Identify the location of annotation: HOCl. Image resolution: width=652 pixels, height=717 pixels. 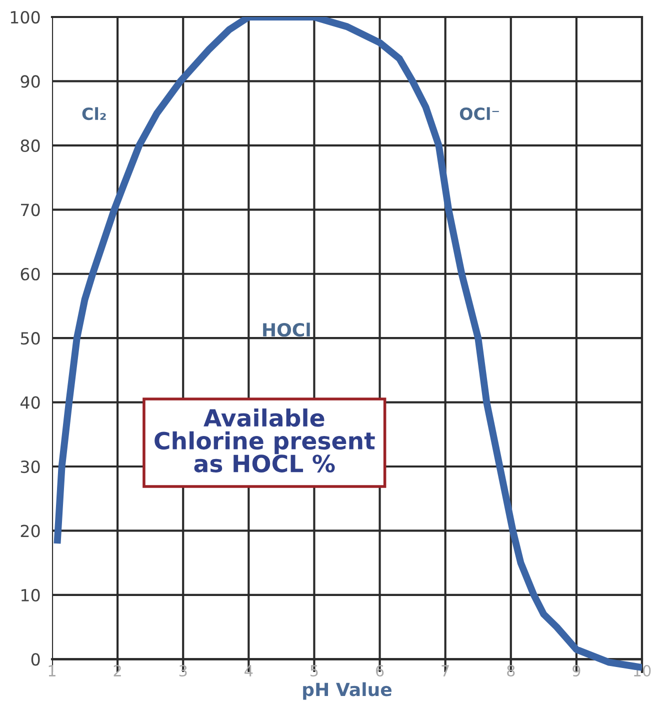
(286, 329).